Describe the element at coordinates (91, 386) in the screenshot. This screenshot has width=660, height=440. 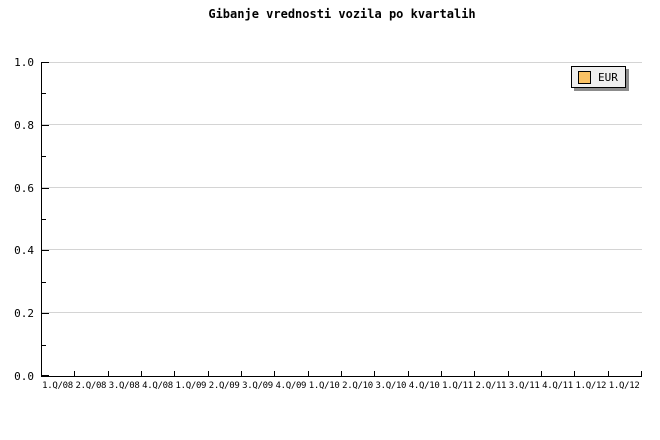
I see `x-axis-tick-label: 2.Q/08` at that location.